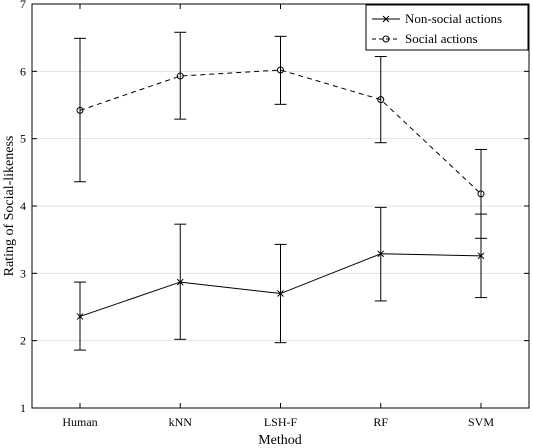  What do you see at coordinates (481, 422) in the screenshot?
I see `x-tick-label-svm: SVM` at bounding box center [481, 422].